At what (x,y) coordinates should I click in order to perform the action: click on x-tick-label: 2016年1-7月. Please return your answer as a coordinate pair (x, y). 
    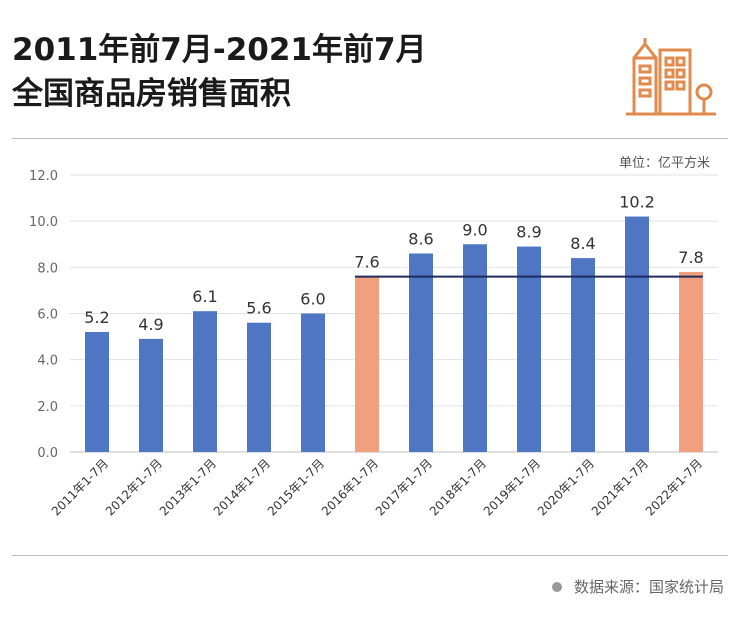
    Looking at the image, I should click on (350, 487).